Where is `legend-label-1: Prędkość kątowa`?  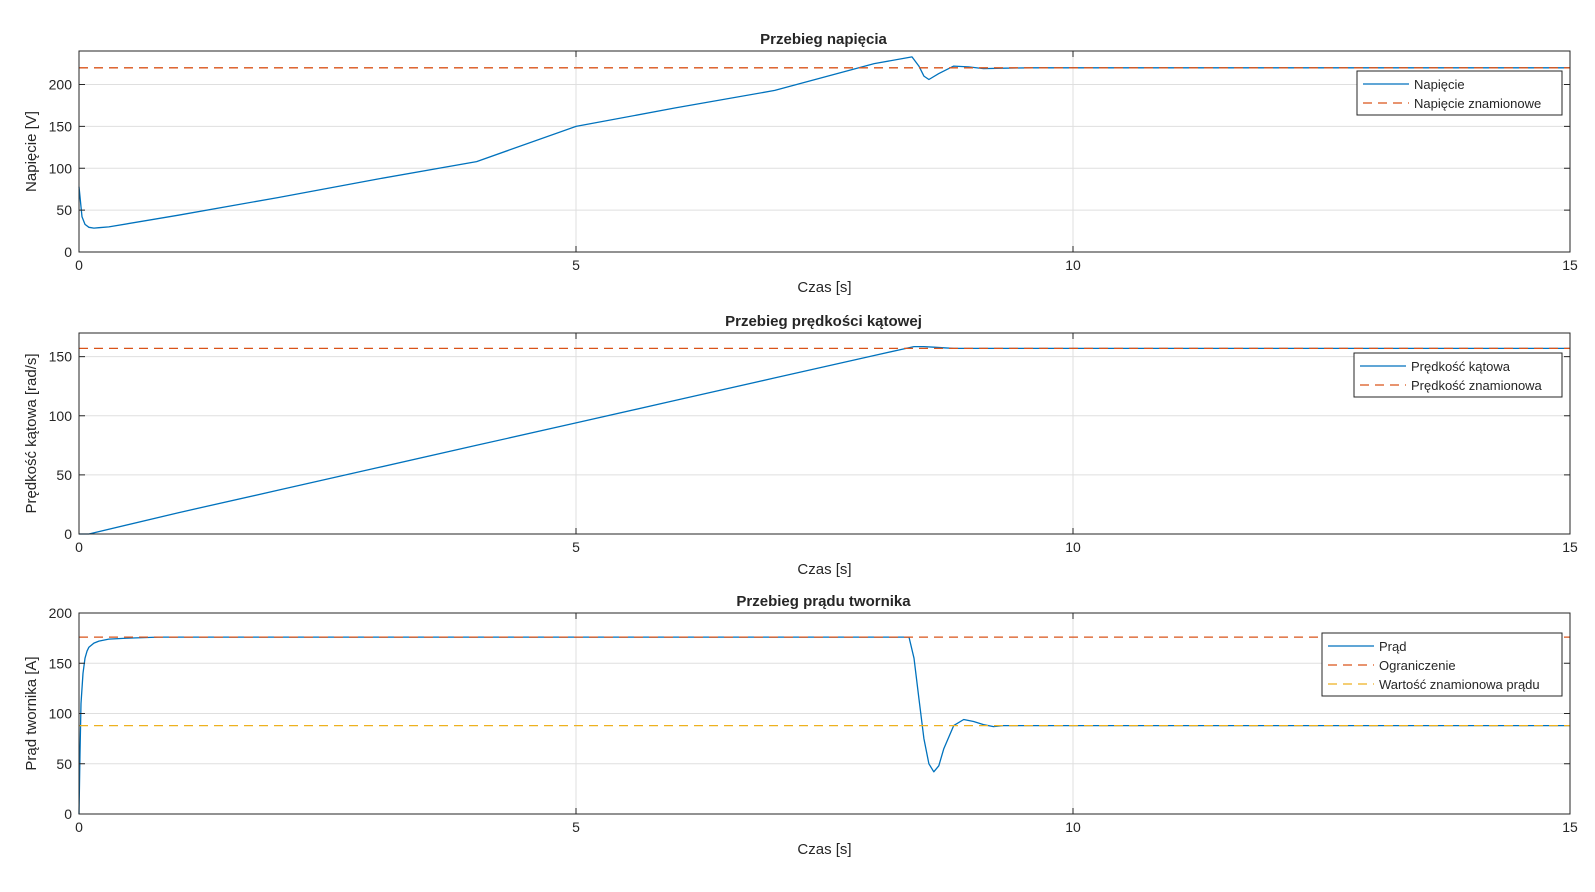 legend-label-1: Prędkość kątowa is located at coordinates (1461, 366).